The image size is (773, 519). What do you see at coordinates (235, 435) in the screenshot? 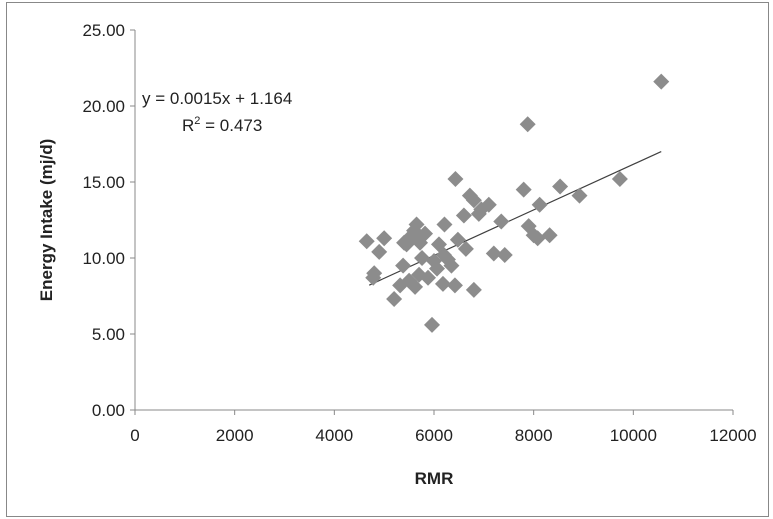
I see `x-tick-label: 2000` at bounding box center [235, 435].